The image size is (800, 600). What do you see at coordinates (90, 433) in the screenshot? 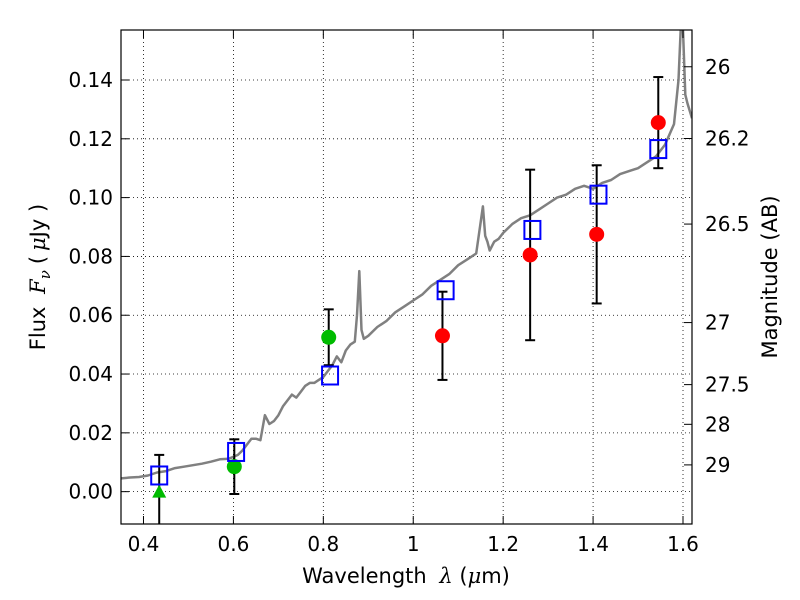
I see `y-tick-label: 0.02` at bounding box center [90, 433].